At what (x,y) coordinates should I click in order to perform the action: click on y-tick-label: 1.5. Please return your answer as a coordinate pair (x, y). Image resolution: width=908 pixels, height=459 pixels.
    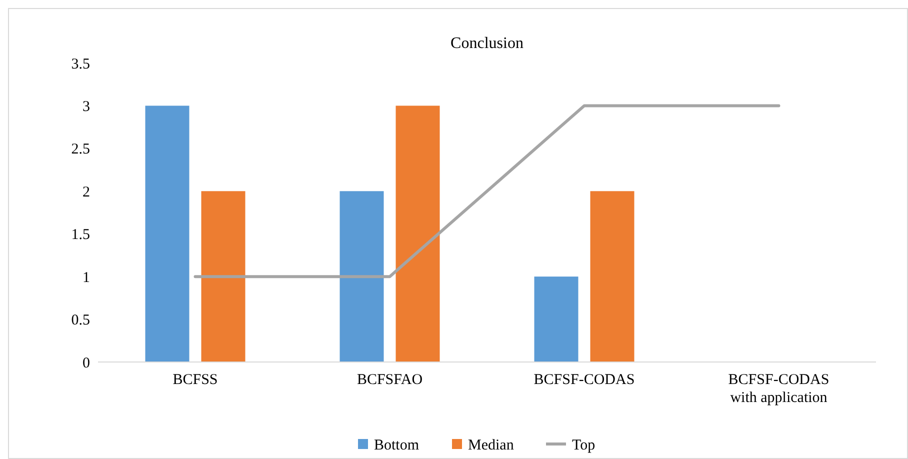
    Looking at the image, I should click on (80, 235).